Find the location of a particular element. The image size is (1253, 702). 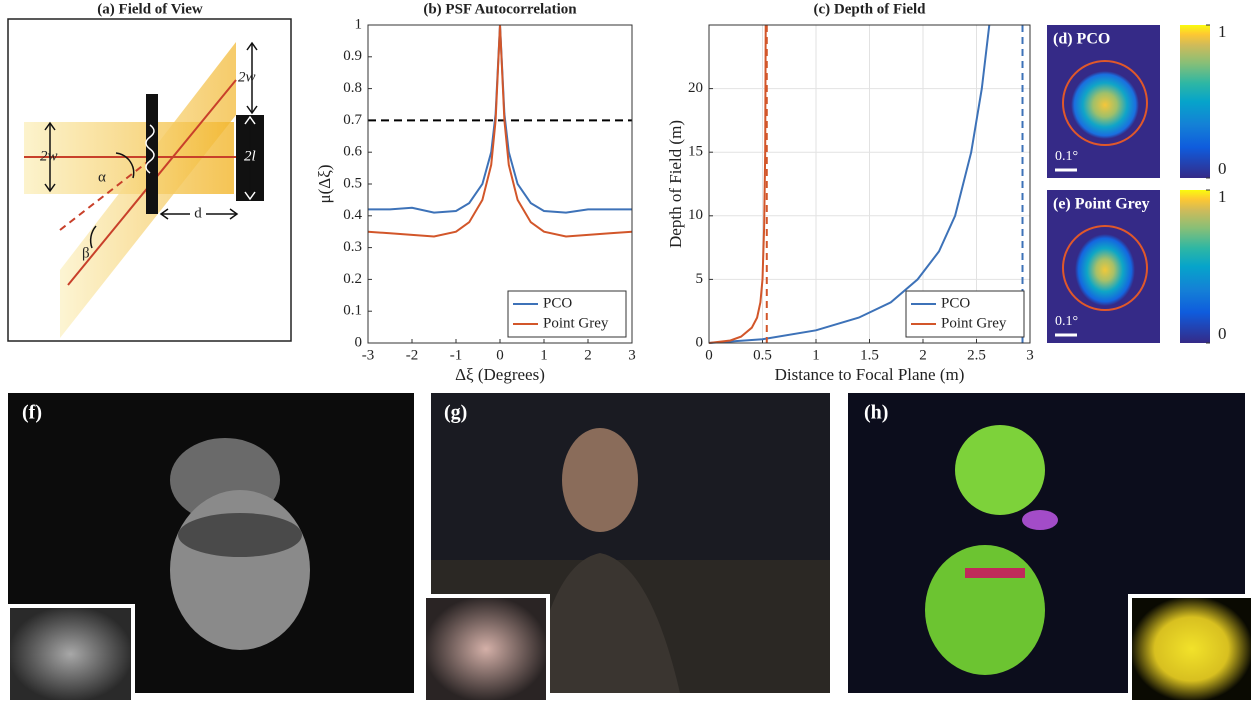

diagram: (a) Field of View 2w 2w 2l α β d is located at coordinates (149, 171).